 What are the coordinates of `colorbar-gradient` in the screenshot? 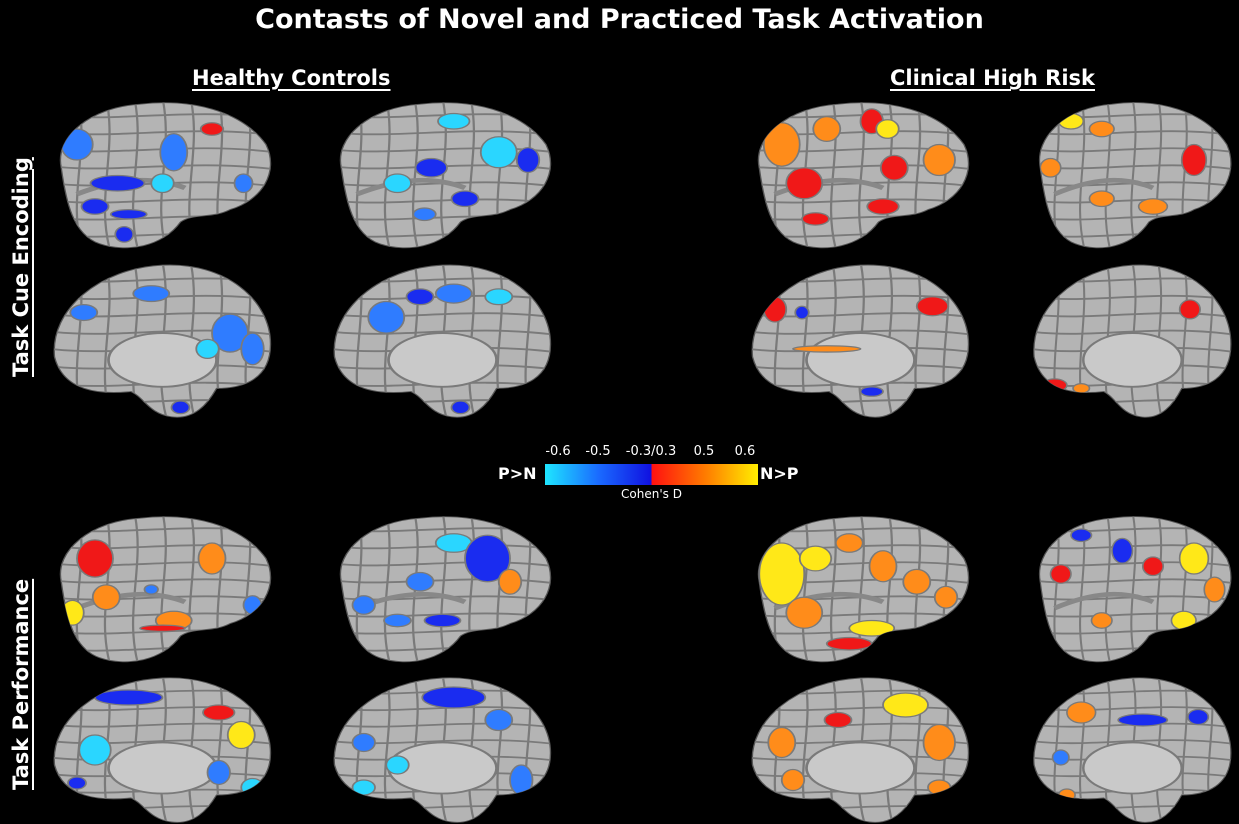 It's located at (651, 474).